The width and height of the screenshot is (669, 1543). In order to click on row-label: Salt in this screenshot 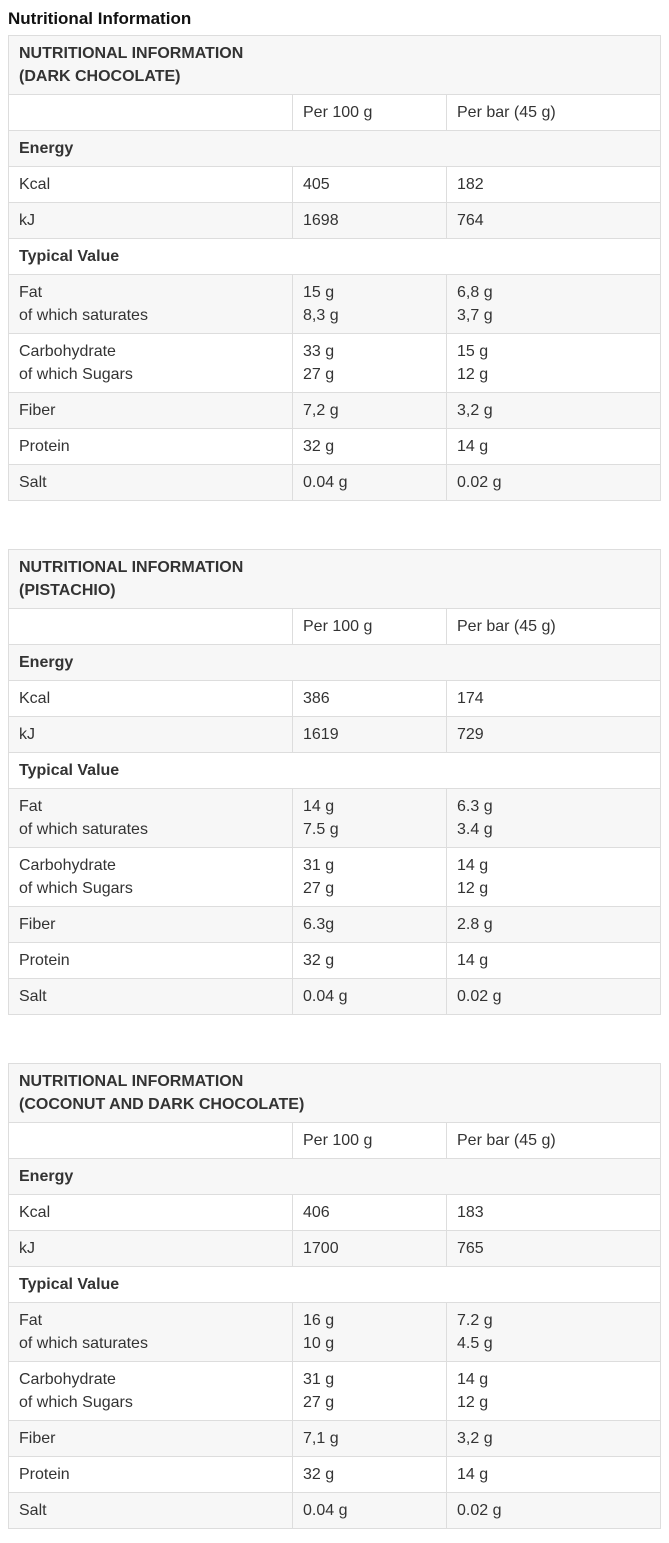, I will do `click(33, 996)`.